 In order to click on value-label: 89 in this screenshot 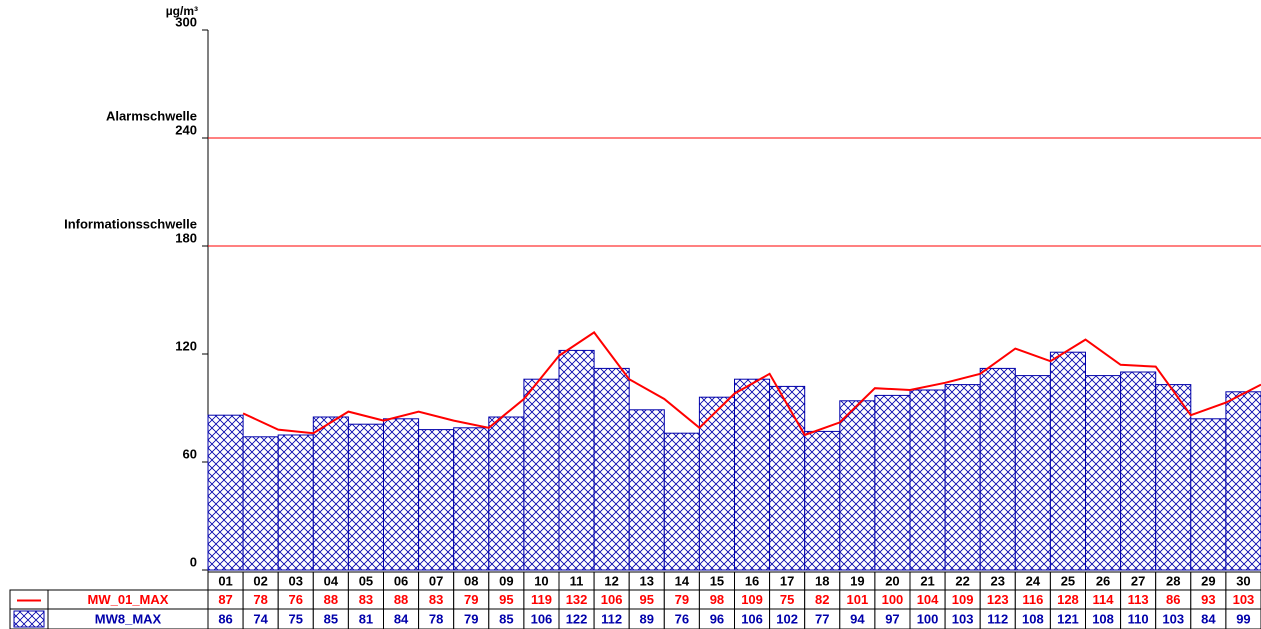, I will do `click(647, 618)`.